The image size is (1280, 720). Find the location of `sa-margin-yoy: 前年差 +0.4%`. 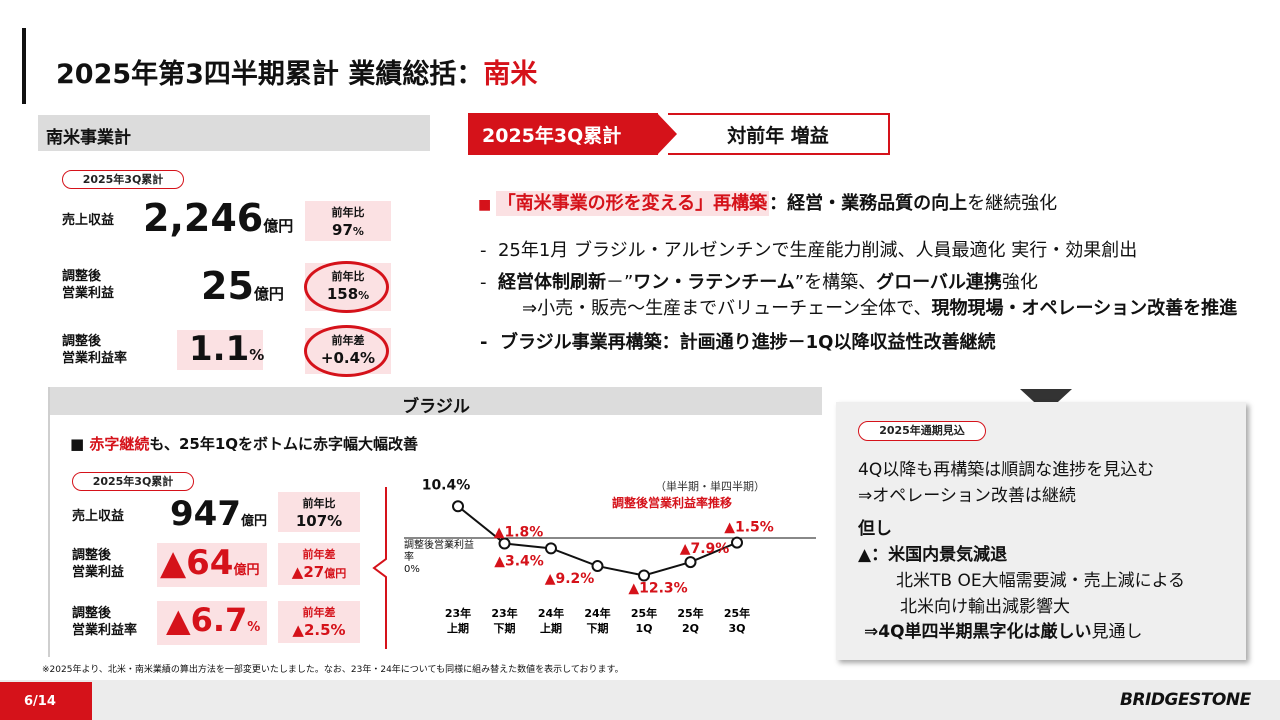

sa-margin-yoy: 前年差 +0.4% is located at coordinates (348, 350).